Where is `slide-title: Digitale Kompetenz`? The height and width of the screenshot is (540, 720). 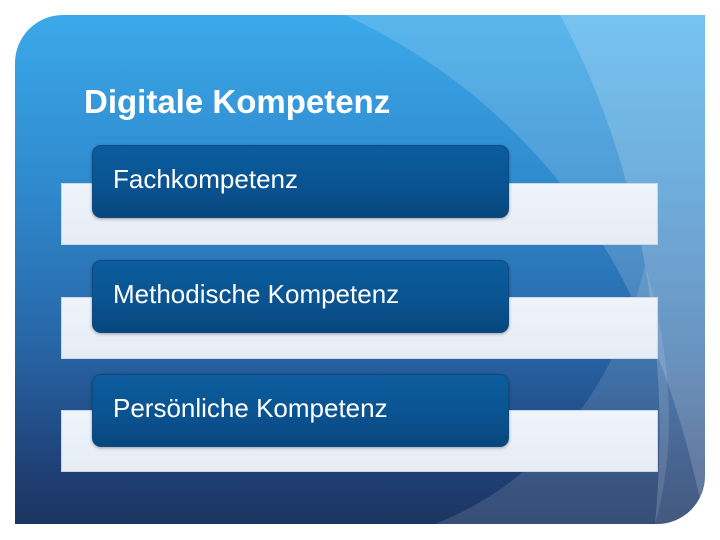
slide-title: Digitale Kompetenz is located at coordinates (237, 101).